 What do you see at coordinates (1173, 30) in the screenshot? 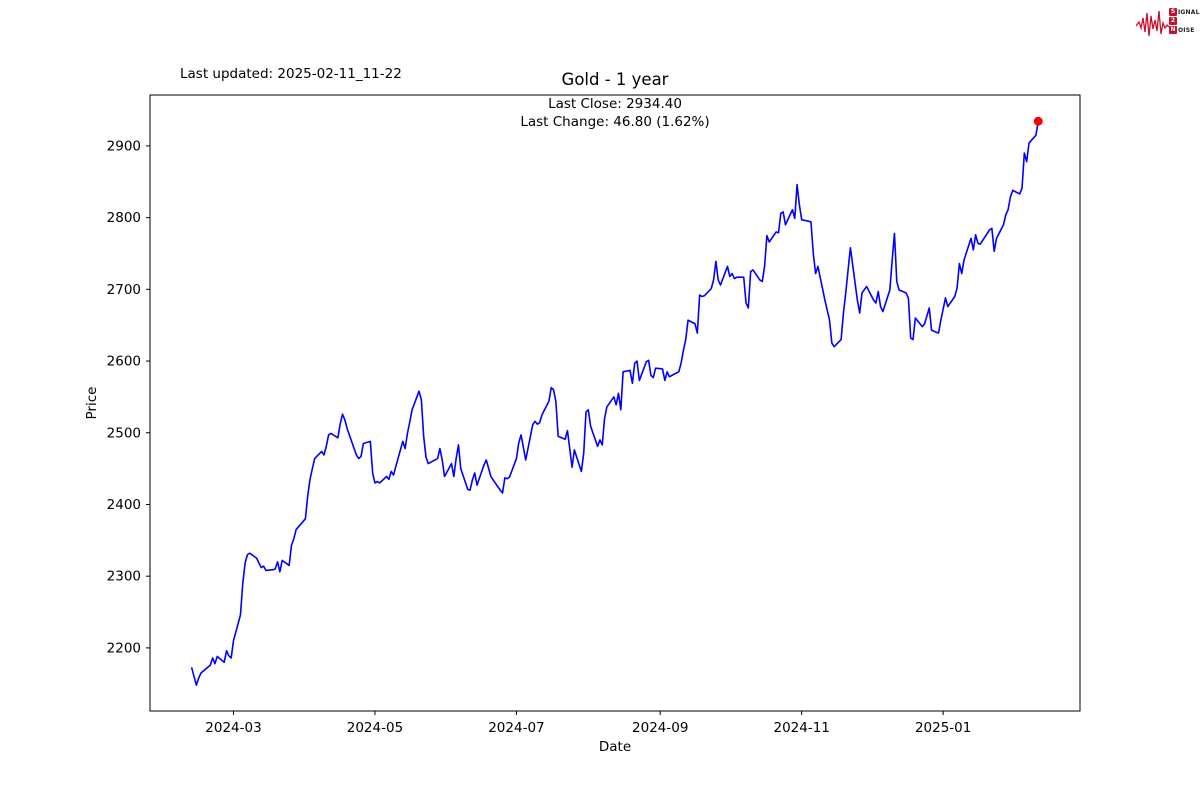
I see `logo-letter-n: N` at bounding box center [1173, 30].